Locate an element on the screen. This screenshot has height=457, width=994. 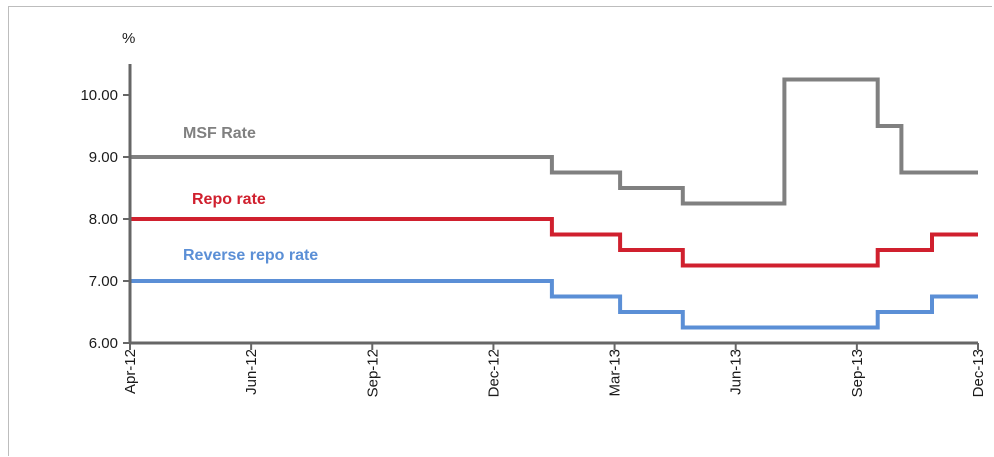
series-label-1: Repo rate is located at coordinates (229, 199).